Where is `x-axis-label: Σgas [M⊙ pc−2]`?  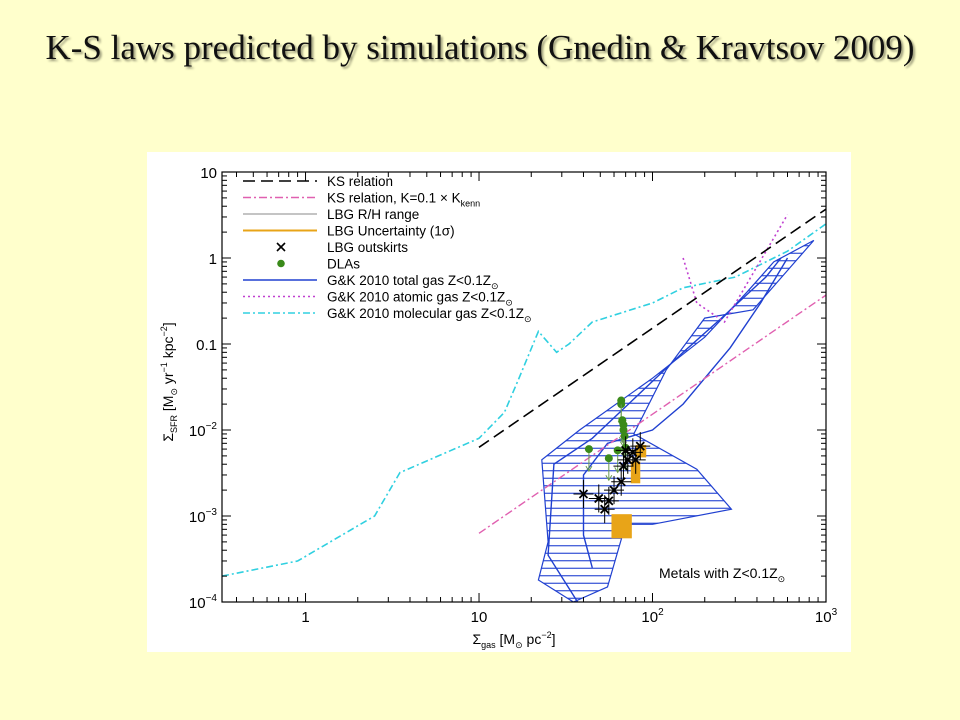
x-axis-label: Σgas [M⊙ pc−2] is located at coordinates (513, 640).